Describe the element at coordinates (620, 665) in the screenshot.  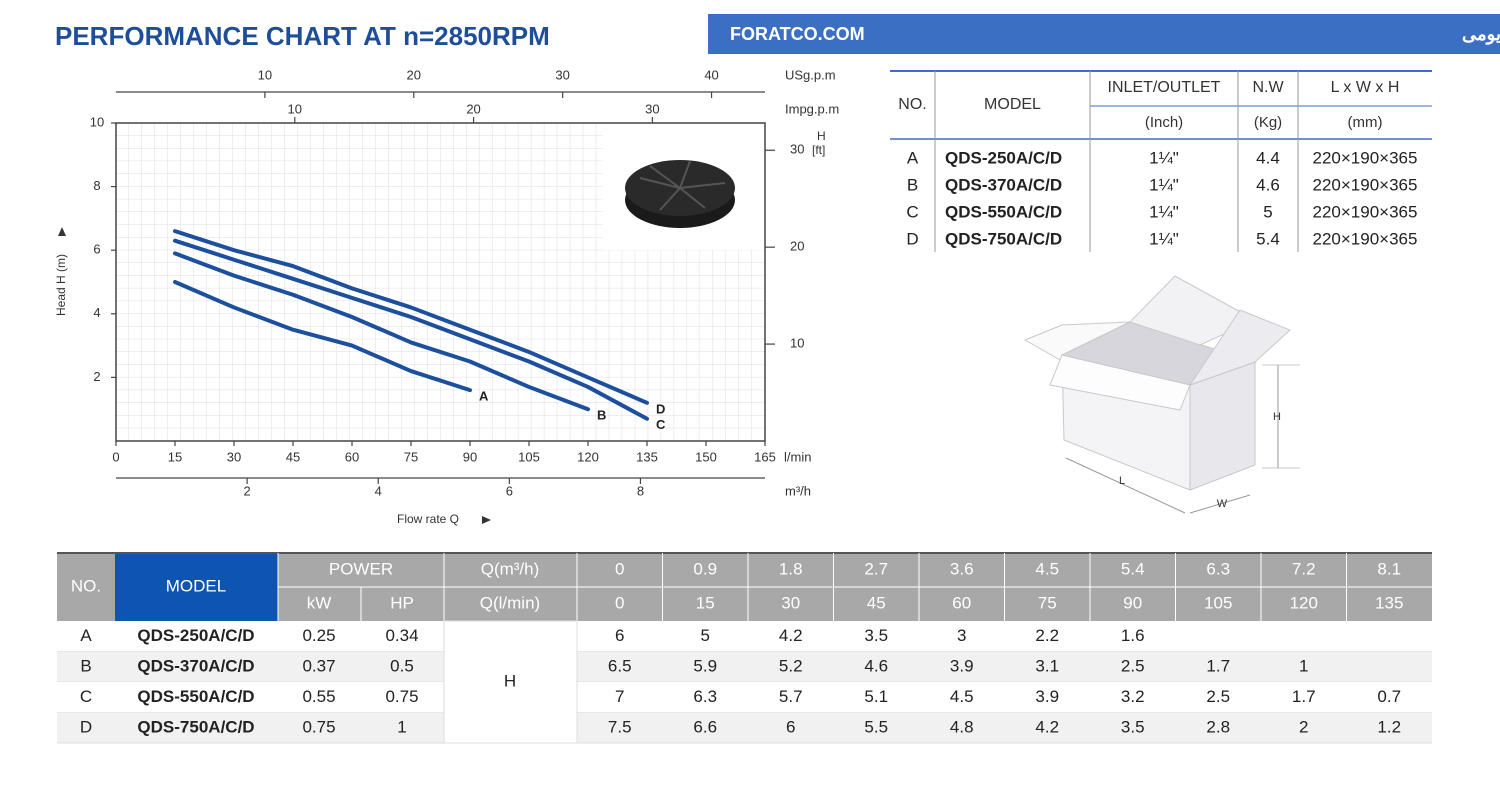
I see `td: 6.5` at that location.